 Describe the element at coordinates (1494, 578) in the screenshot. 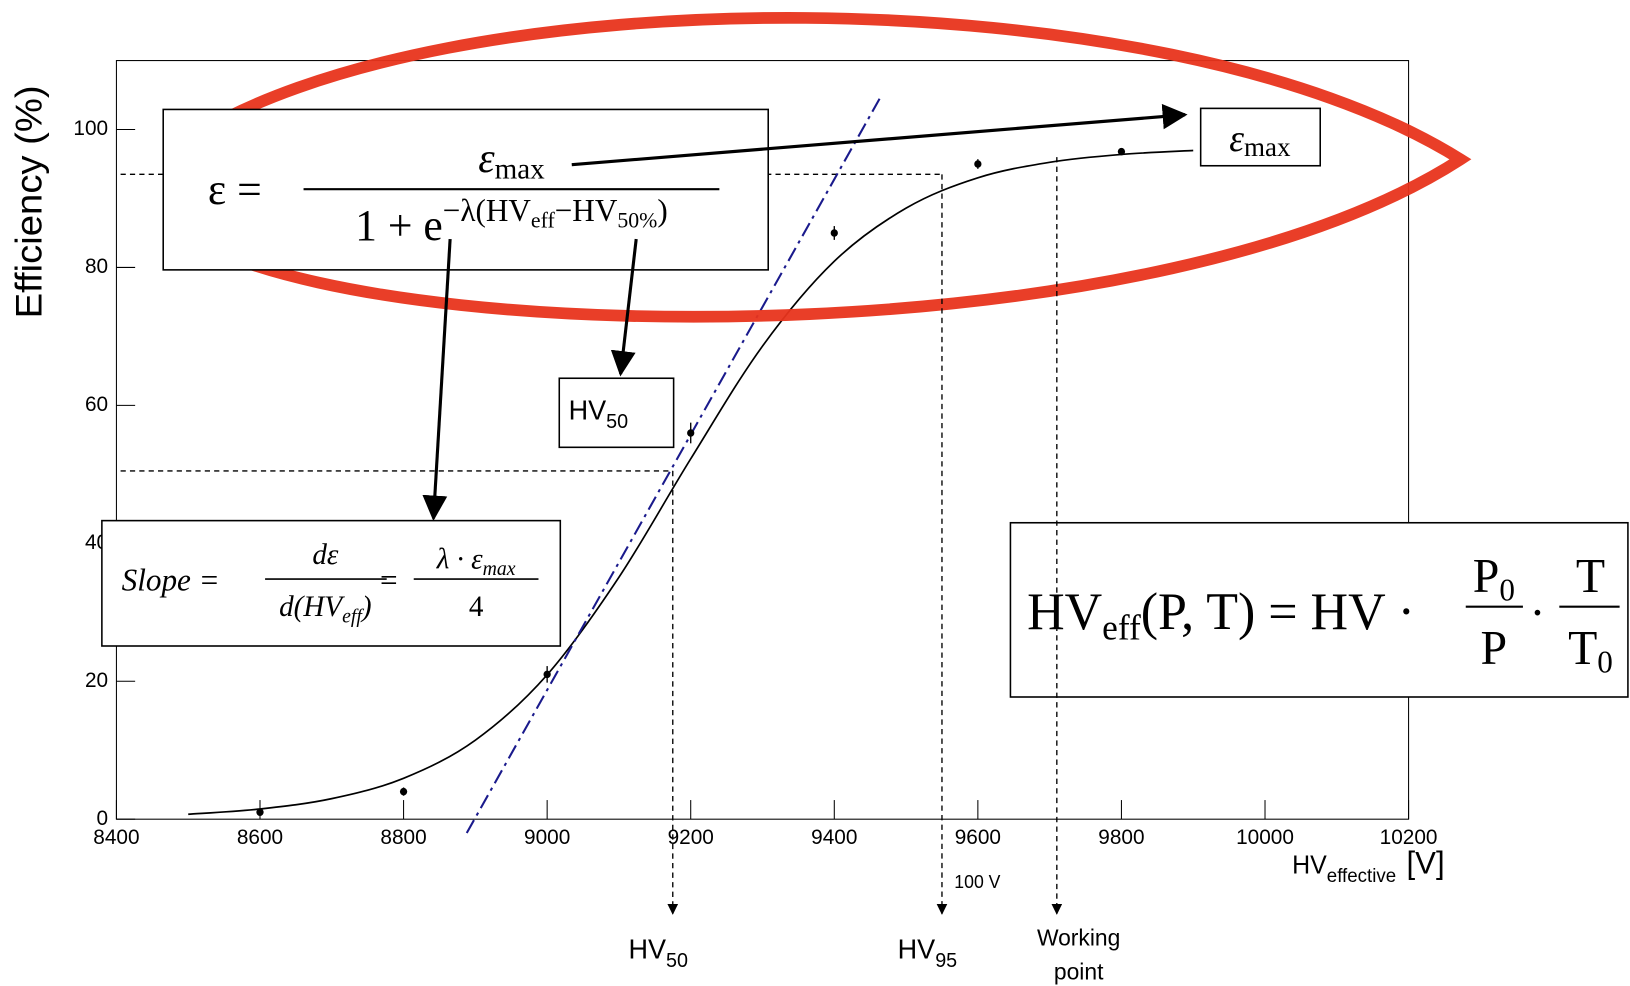

I see `hveff-f1-num: P0` at that location.